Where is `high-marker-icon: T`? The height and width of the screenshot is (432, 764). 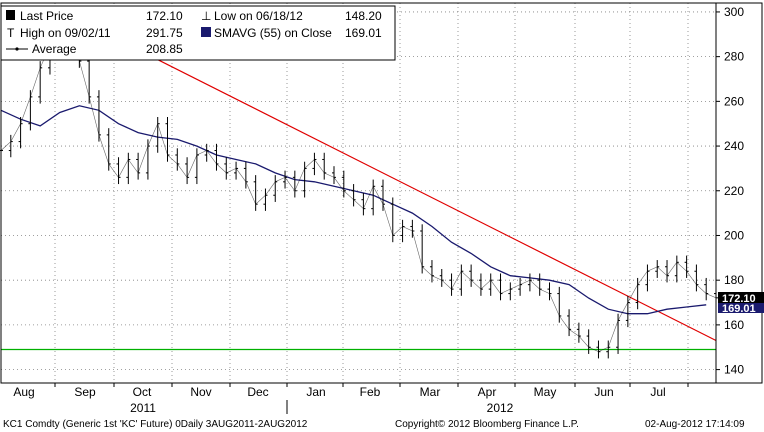 high-marker-icon: T is located at coordinates (11, 33).